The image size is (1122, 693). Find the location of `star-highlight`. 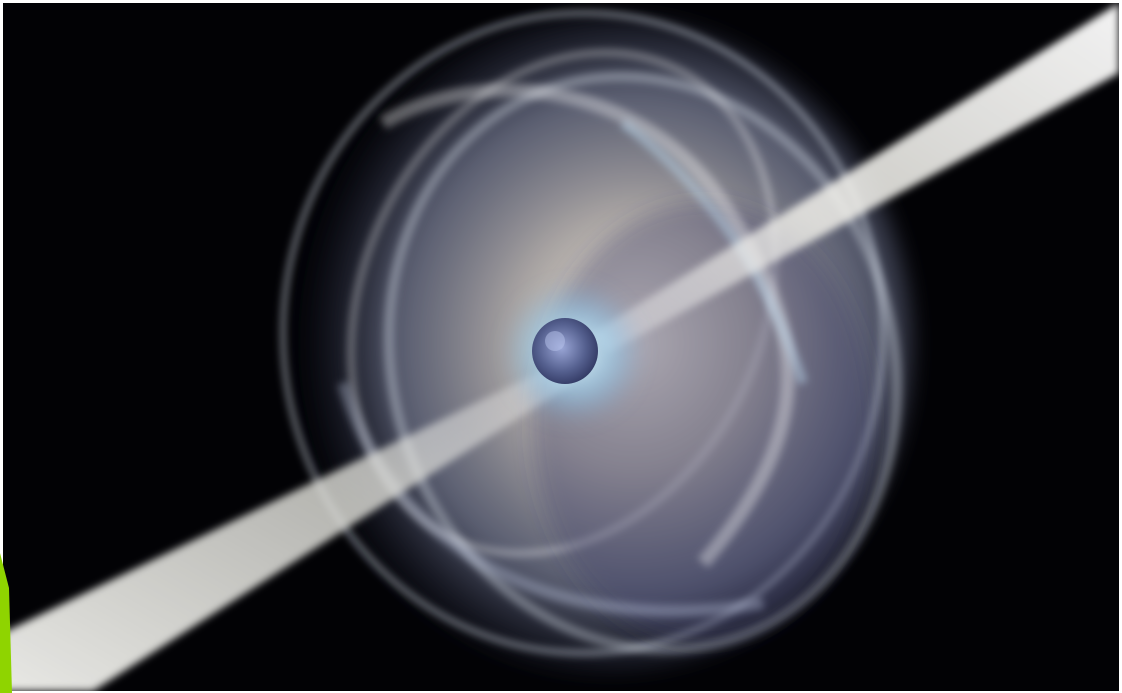

star-highlight is located at coordinates (555, 341).